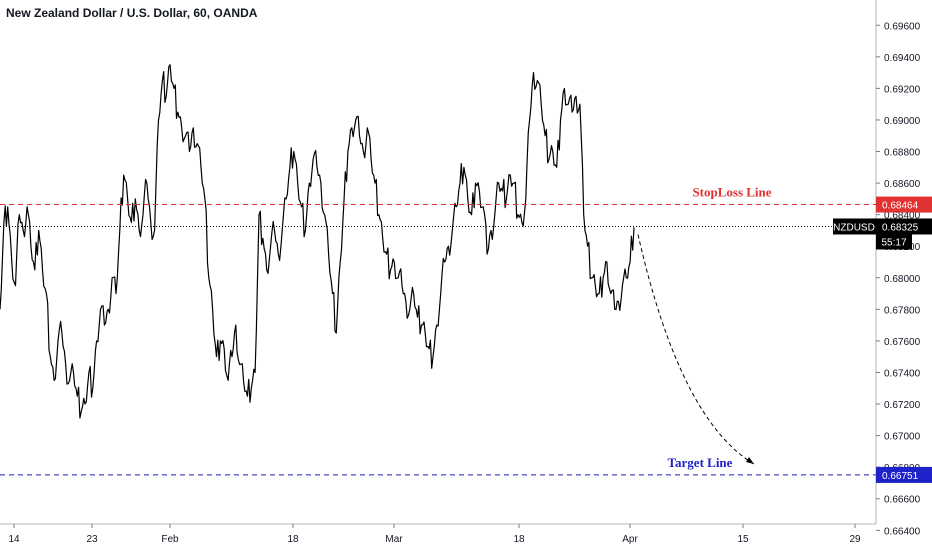 The width and height of the screenshot is (932, 550). What do you see at coordinates (902, 89) in the screenshot?
I see `y-tick-label: 0.69200` at bounding box center [902, 89].